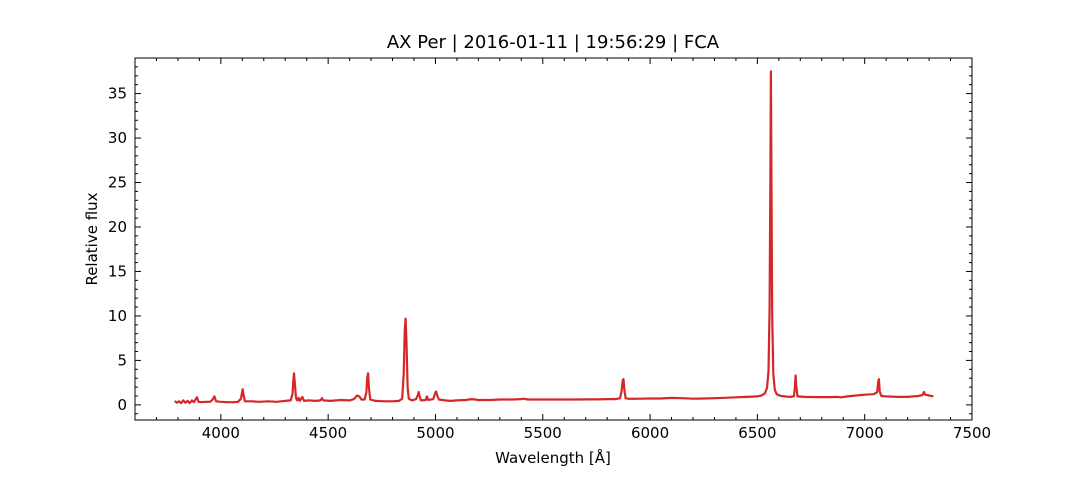  I want to click on x-axis-label: Wavelength [Å], so click(553, 457).